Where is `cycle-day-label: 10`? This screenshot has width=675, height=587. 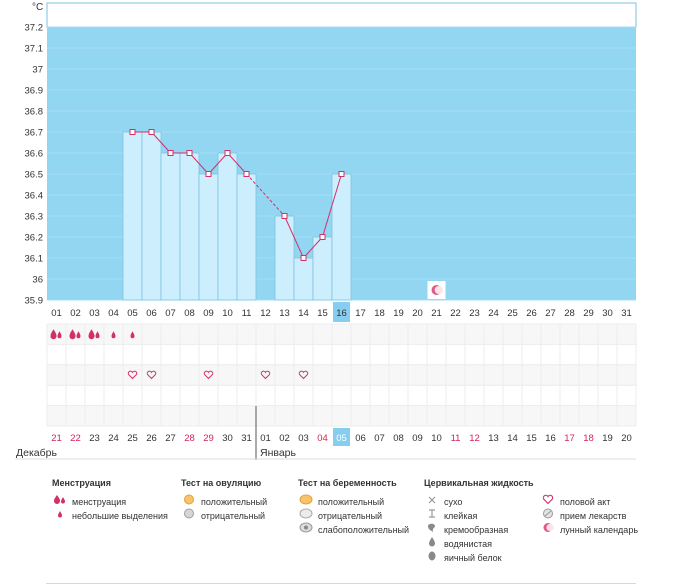
cycle-day-label: 10 is located at coordinates (227, 313).